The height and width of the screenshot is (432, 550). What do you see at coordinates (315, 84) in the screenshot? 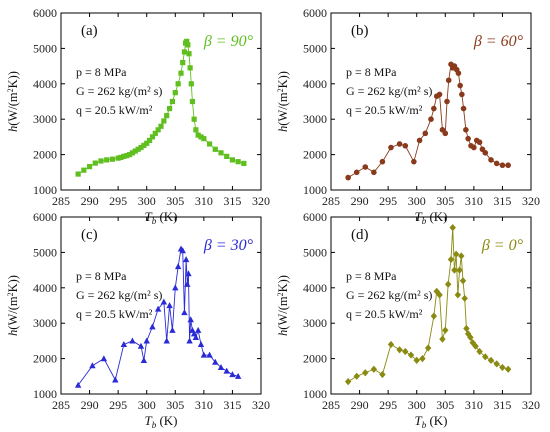
I see `y-tick-label: 4000` at bounding box center [315, 84].